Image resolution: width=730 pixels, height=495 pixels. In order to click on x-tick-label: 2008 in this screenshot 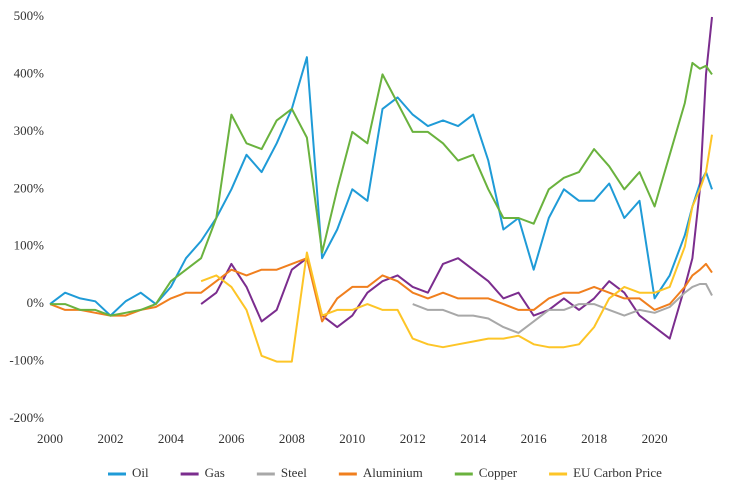, I will do `click(292, 438)`.